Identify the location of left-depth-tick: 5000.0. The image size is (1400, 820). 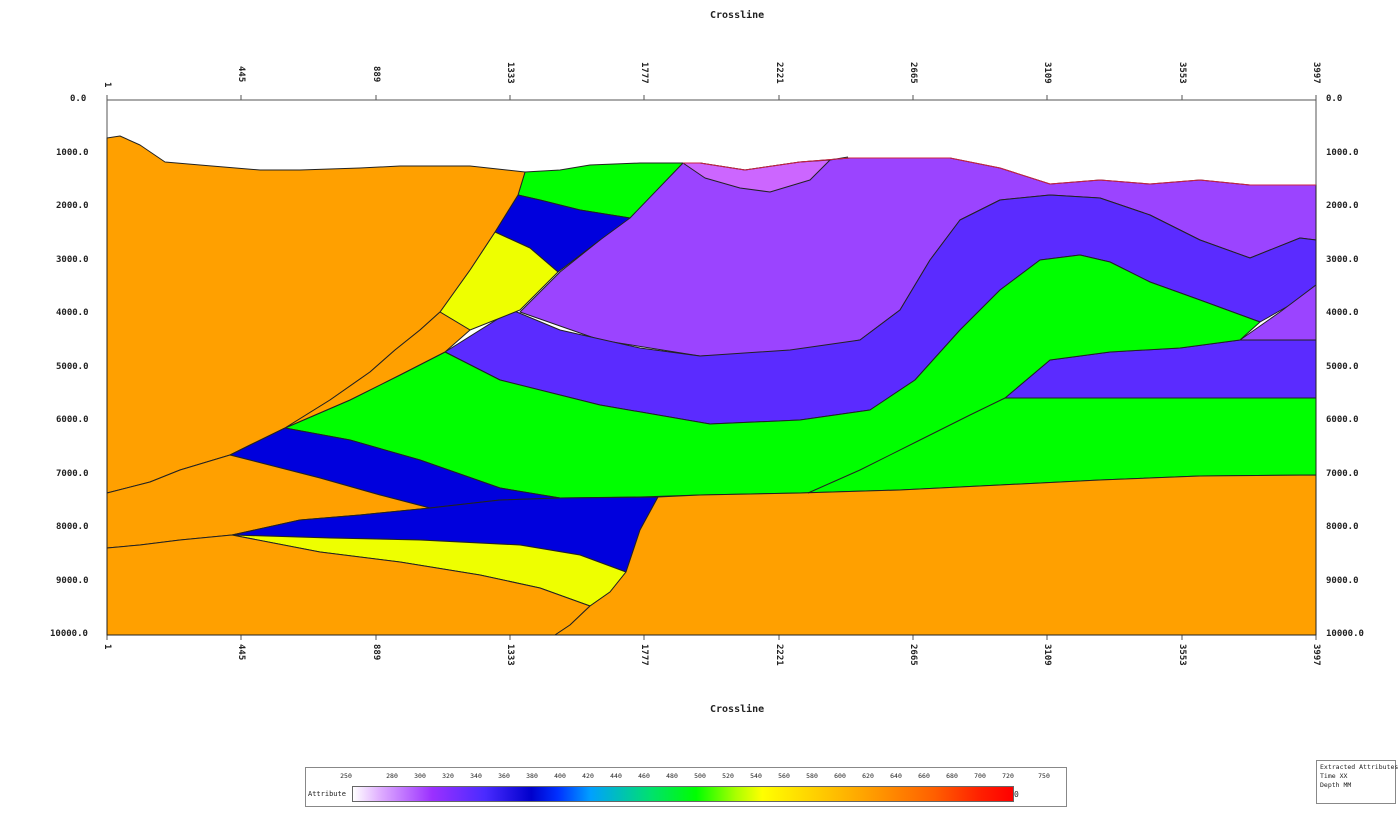
(72, 367).